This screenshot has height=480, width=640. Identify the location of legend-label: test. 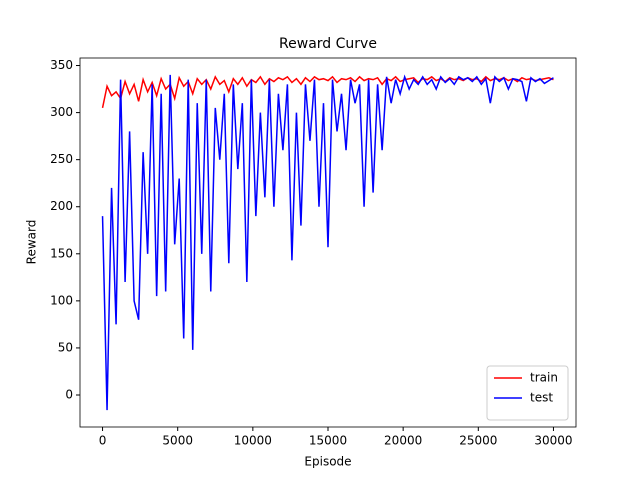
(541, 398).